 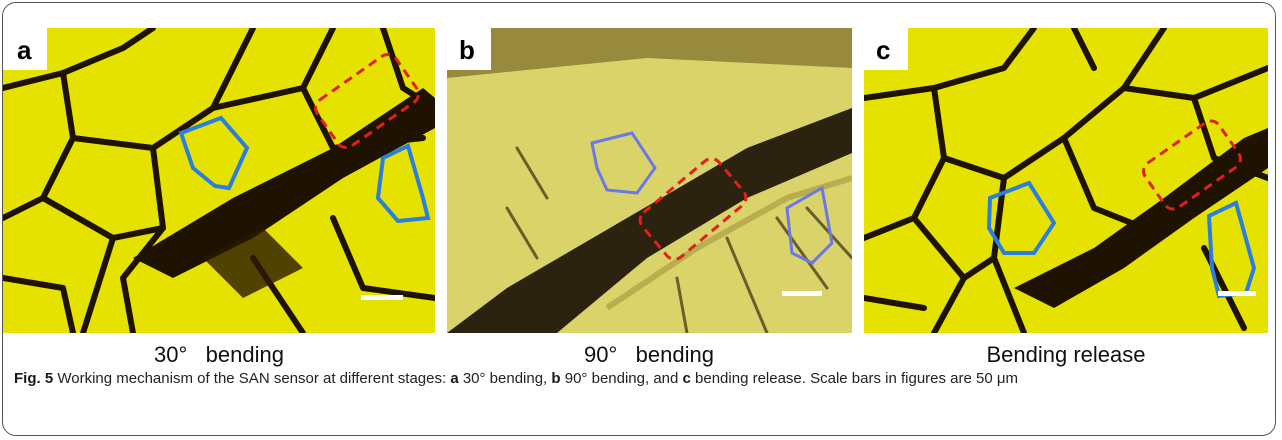 What do you see at coordinates (883, 50) in the screenshot?
I see `panel-label: c` at bounding box center [883, 50].